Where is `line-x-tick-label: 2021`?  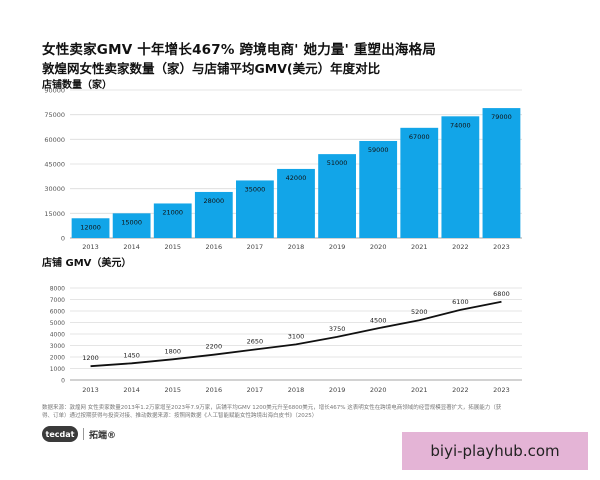
line-x-tick-label: 2021 is located at coordinates (419, 390).